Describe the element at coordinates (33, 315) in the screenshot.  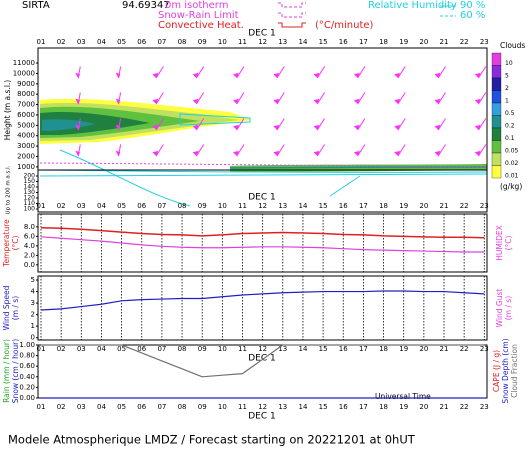
I see `y-tick-label: 2` at that location.